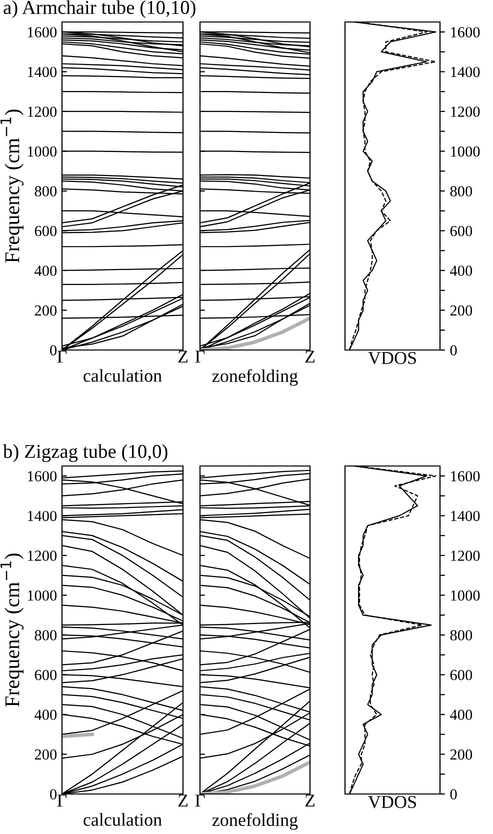 The image size is (493, 834). I want to click on chart-title: a) Armchair tube (10,10), so click(100, 9).